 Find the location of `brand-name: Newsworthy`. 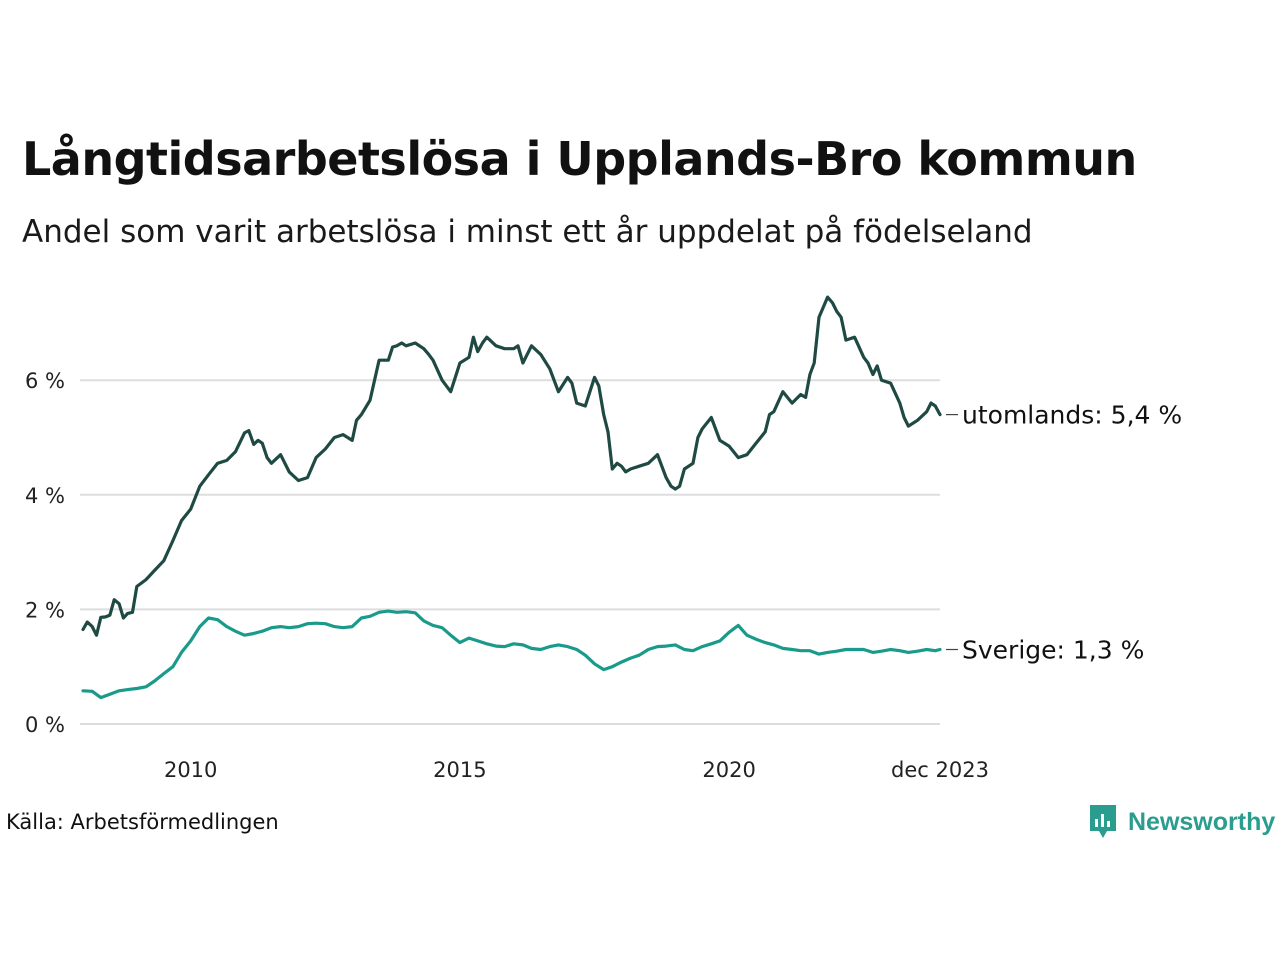

brand-name: Newsworthy is located at coordinates (1202, 821).